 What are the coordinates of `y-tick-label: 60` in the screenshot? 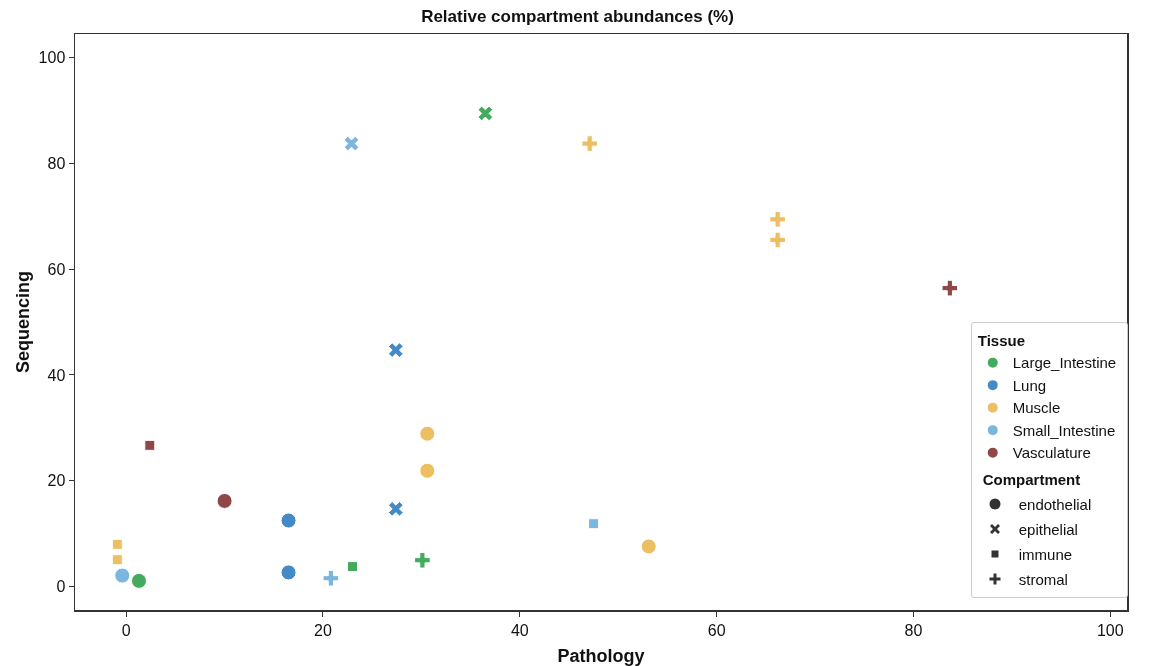 It's located at (56, 269).